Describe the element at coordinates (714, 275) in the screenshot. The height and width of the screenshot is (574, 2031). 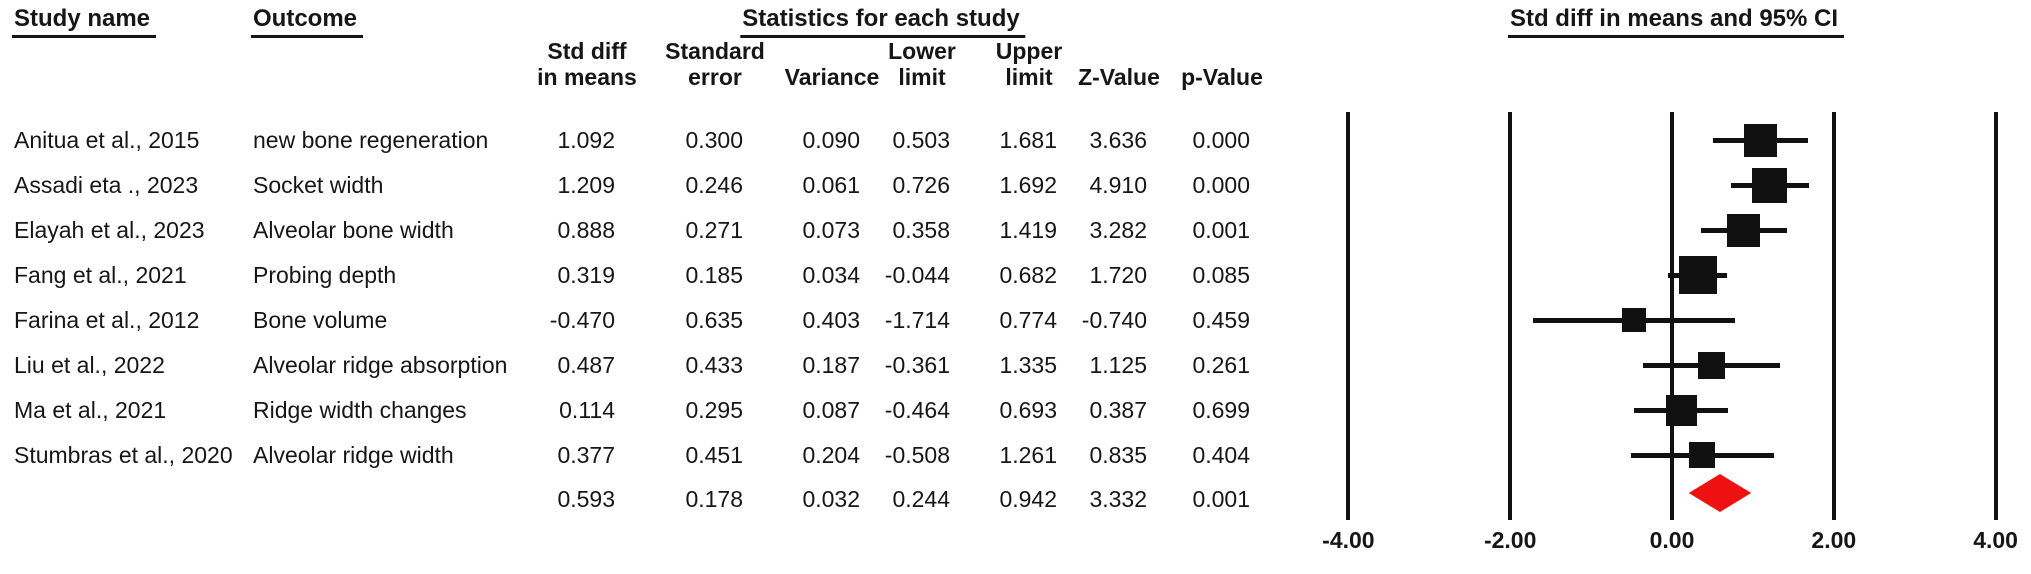
I see `stat-cell-std_err: 0.185` at that location.